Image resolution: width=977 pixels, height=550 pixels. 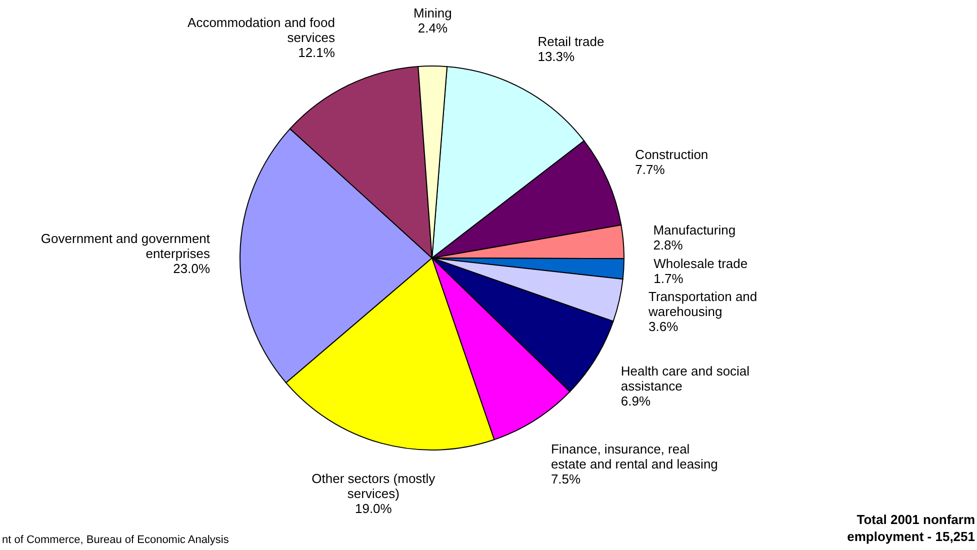 What do you see at coordinates (262, 30) in the screenshot?
I see `slice-label: Accommodation and food services` at bounding box center [262, 30].